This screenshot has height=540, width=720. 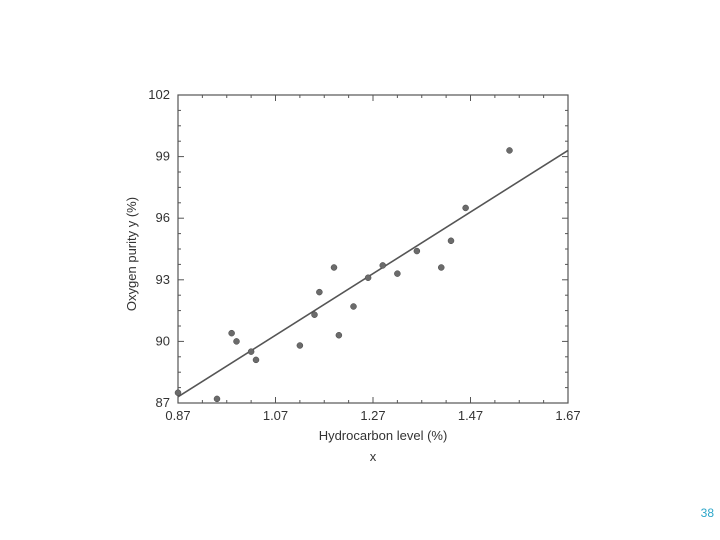 I want to click on y-tick-label: 96, so click(x=163, y=217).